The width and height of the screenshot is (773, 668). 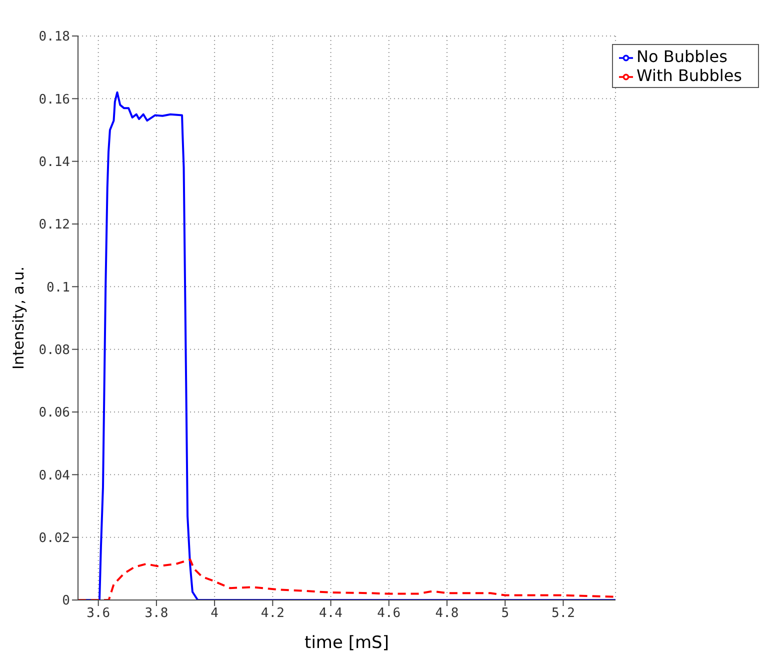 What do you see at coordinates (54, 225) in the screenshot?
I see `y-tick-label: 0.12` at bounding box center [54, 225].